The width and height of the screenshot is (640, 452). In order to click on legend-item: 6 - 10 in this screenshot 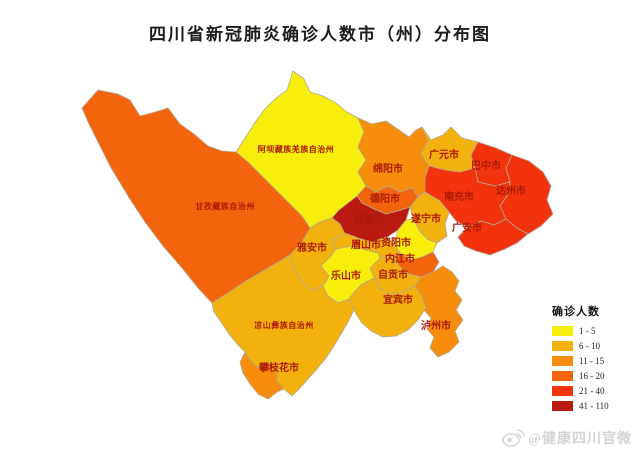, I will do `click(593, 345)`.